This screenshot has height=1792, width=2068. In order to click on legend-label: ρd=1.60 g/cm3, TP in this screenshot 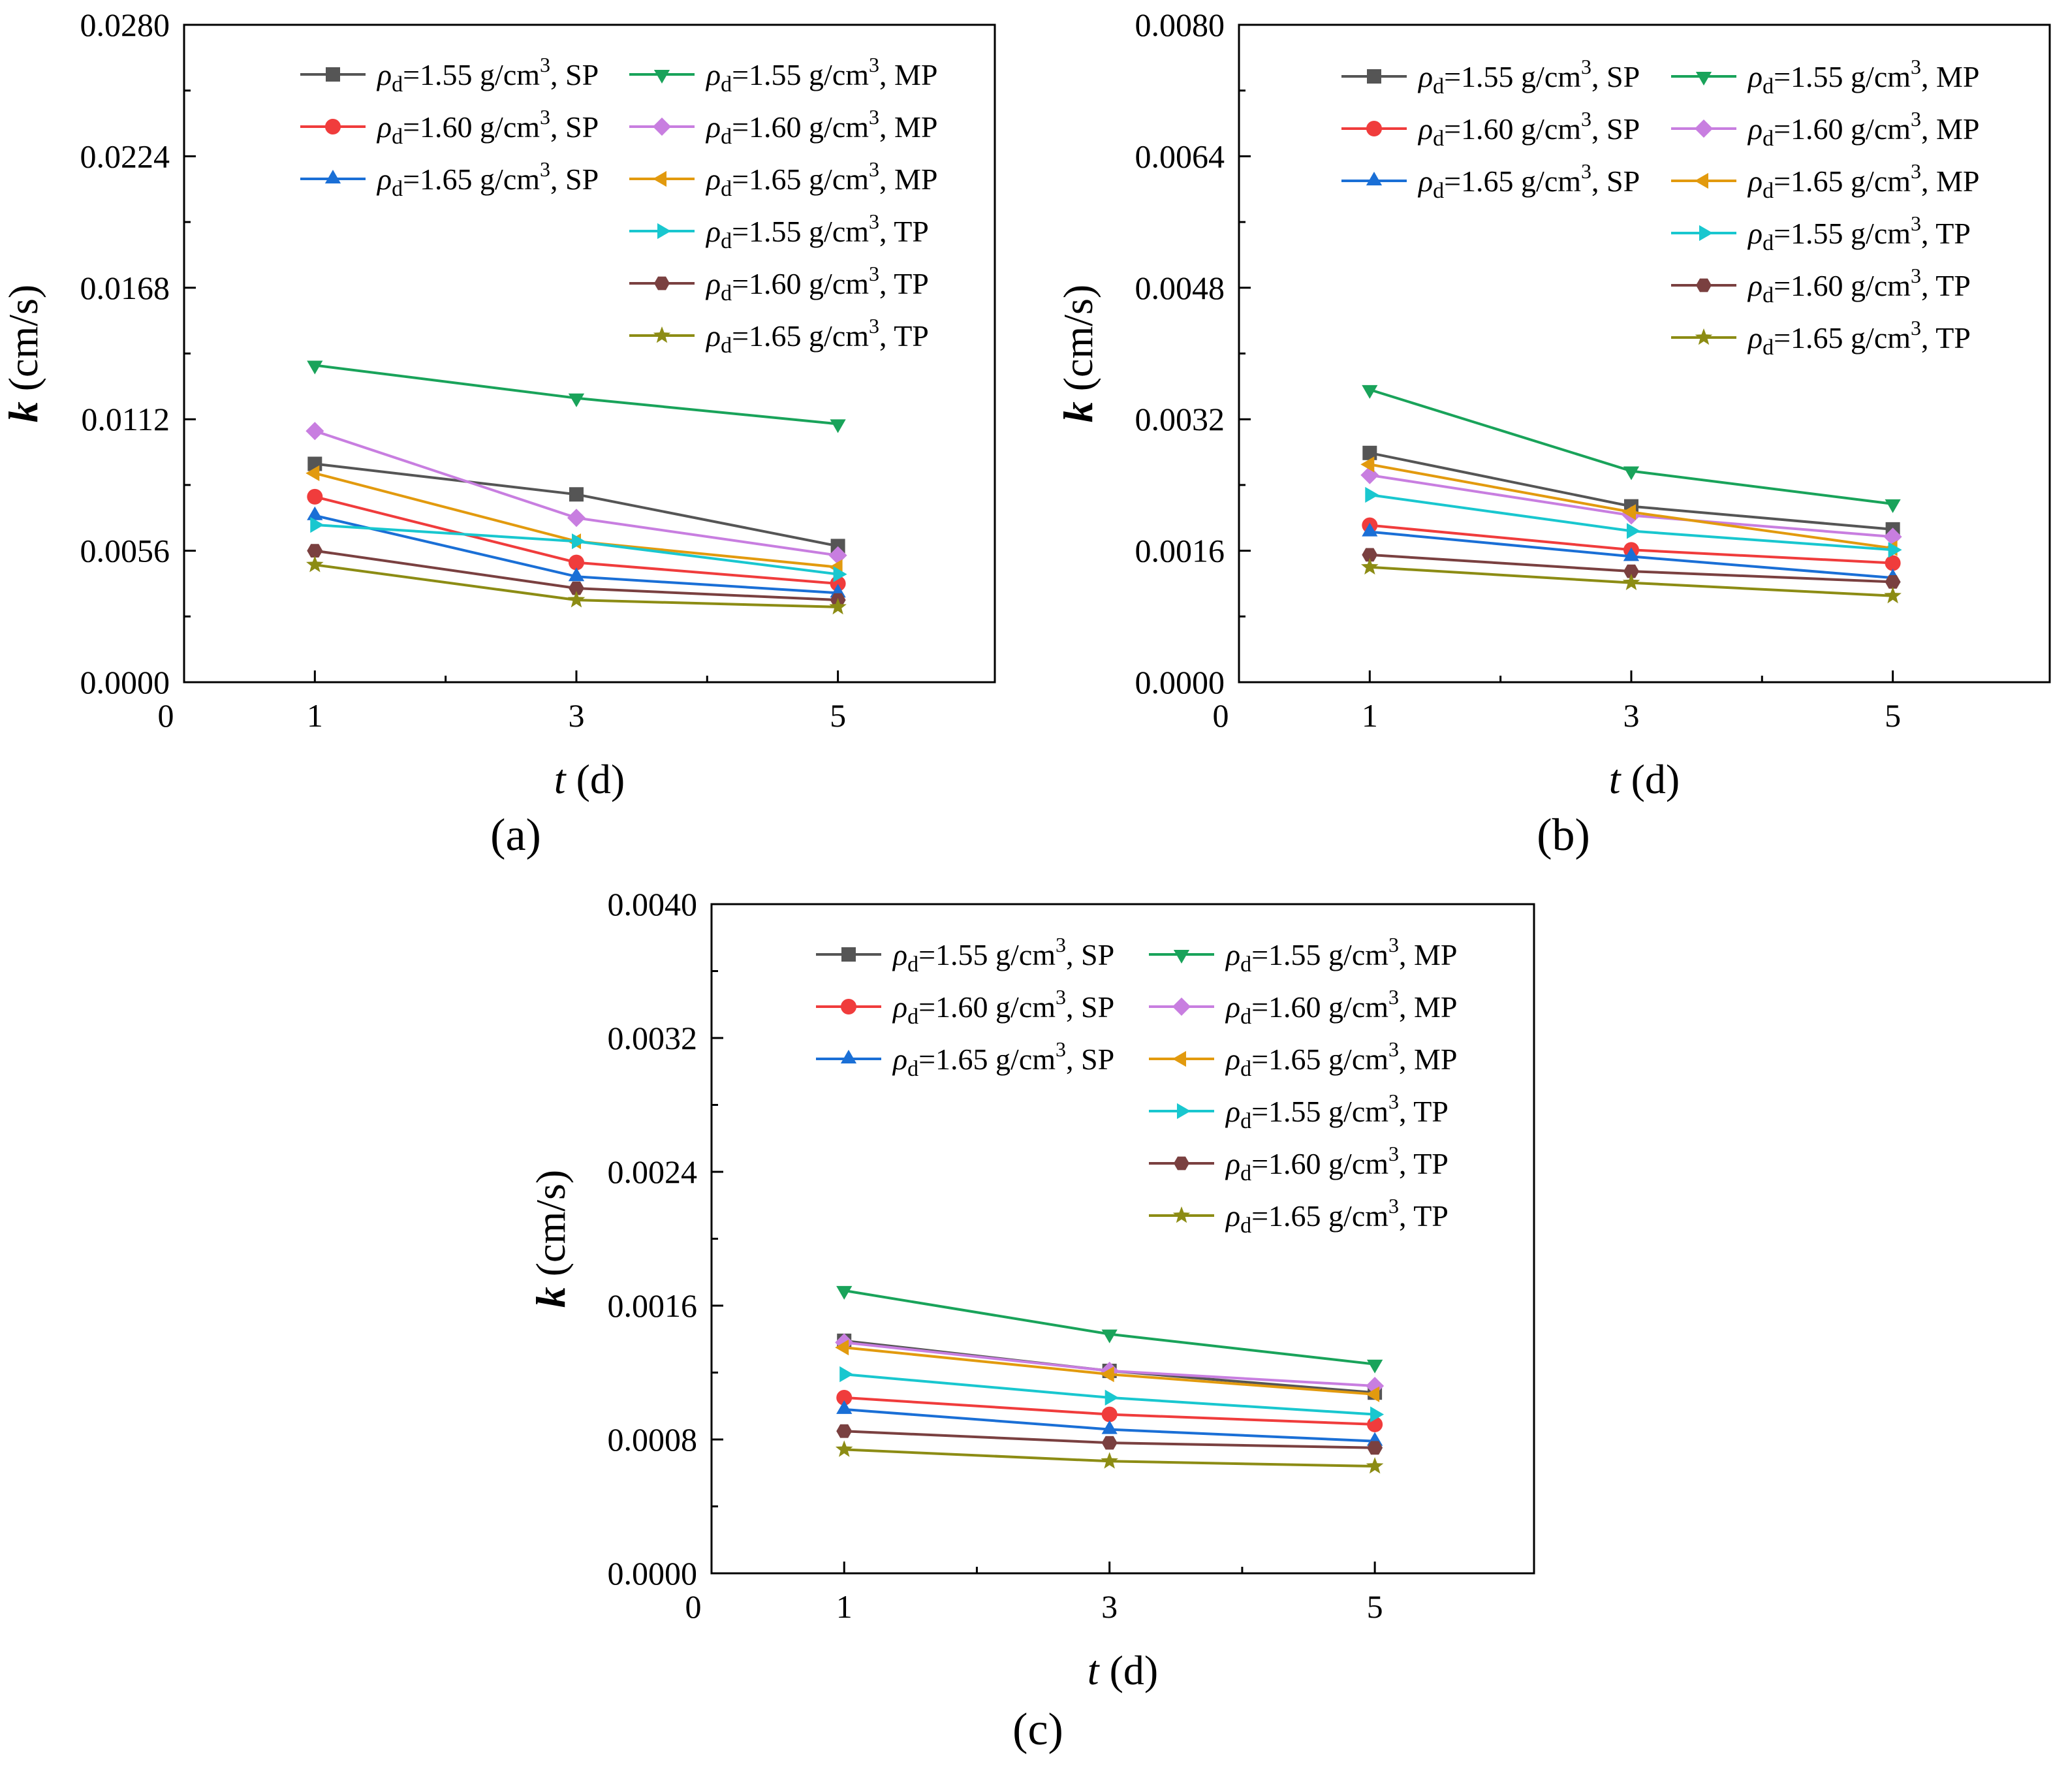, I will do `click(1859, 285)`.